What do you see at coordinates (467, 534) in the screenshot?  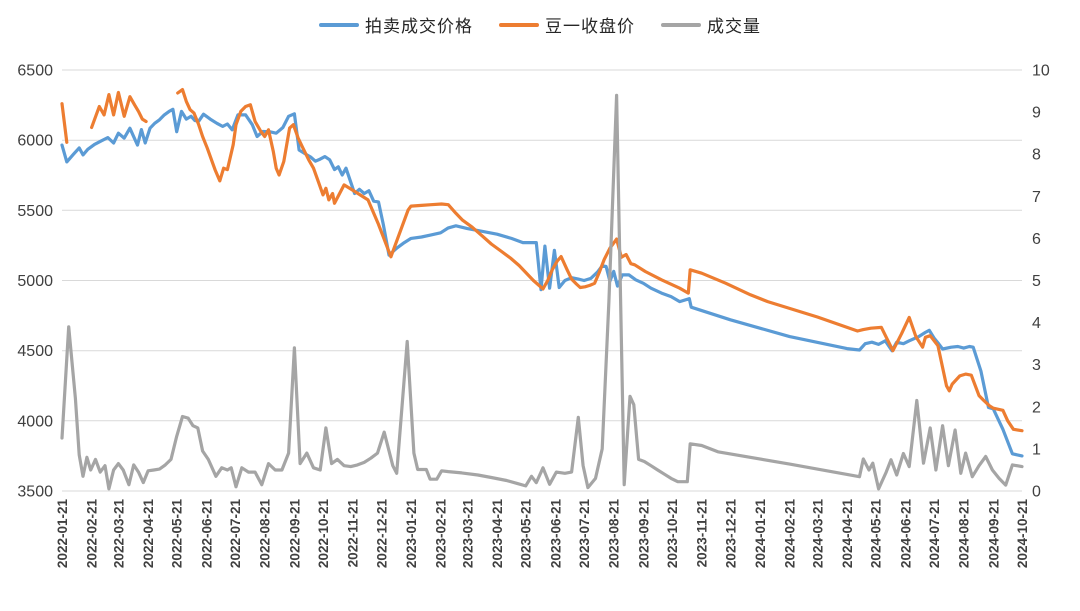 I see `svg-text: 2023-03-21` at bounding box center [467, 534].